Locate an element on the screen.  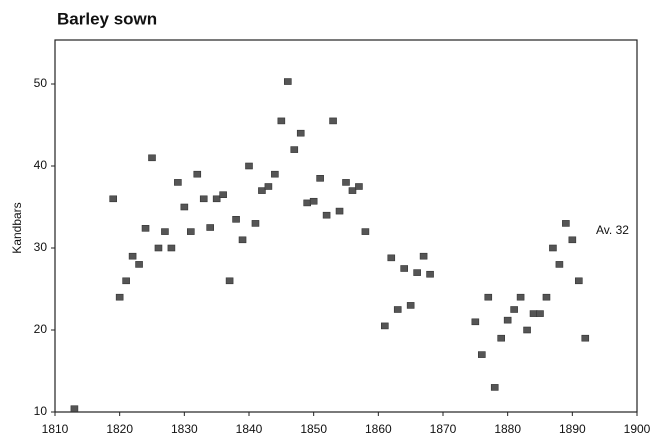
y-tick-label: 40 is located at coordinates (41, 165).